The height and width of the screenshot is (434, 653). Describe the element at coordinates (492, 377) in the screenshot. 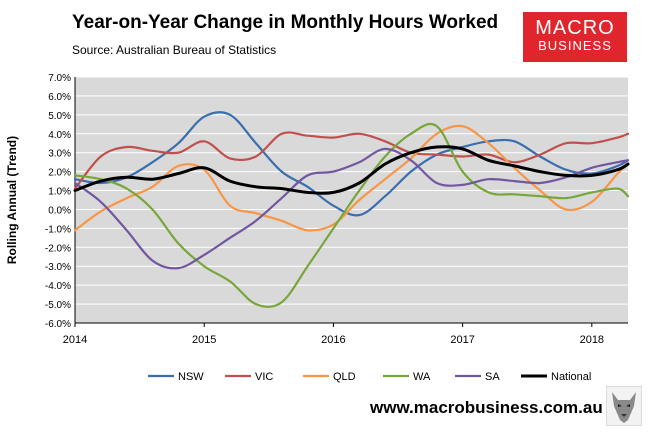

I see `legend-label-sa: SA` at that location.